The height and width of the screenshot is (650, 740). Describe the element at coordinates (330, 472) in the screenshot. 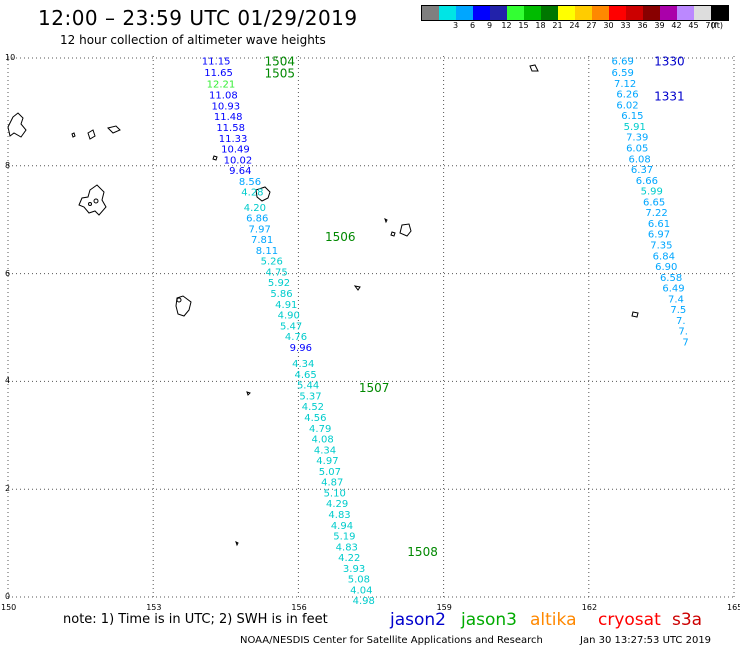

I see `wave-height-value: 5.07` at that location.